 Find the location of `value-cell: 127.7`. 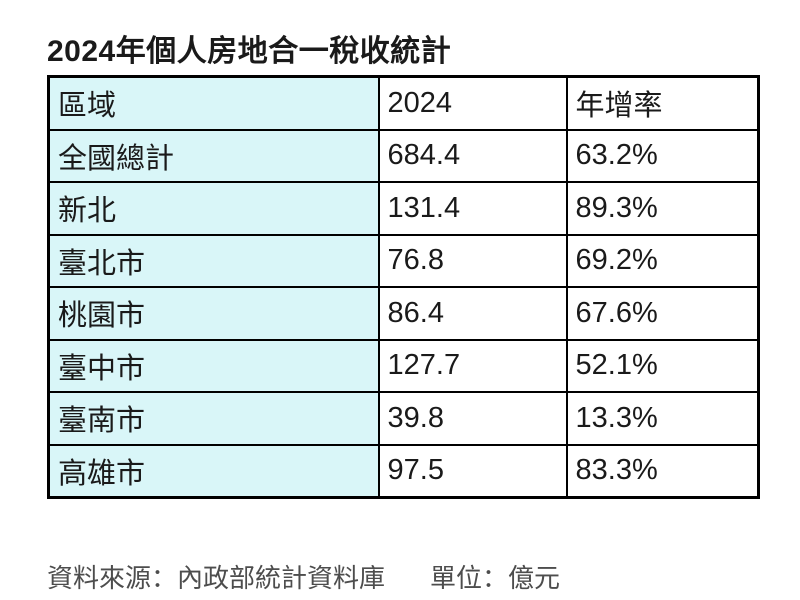

value-cell: 127.7 is located at coordinates (472, 365).